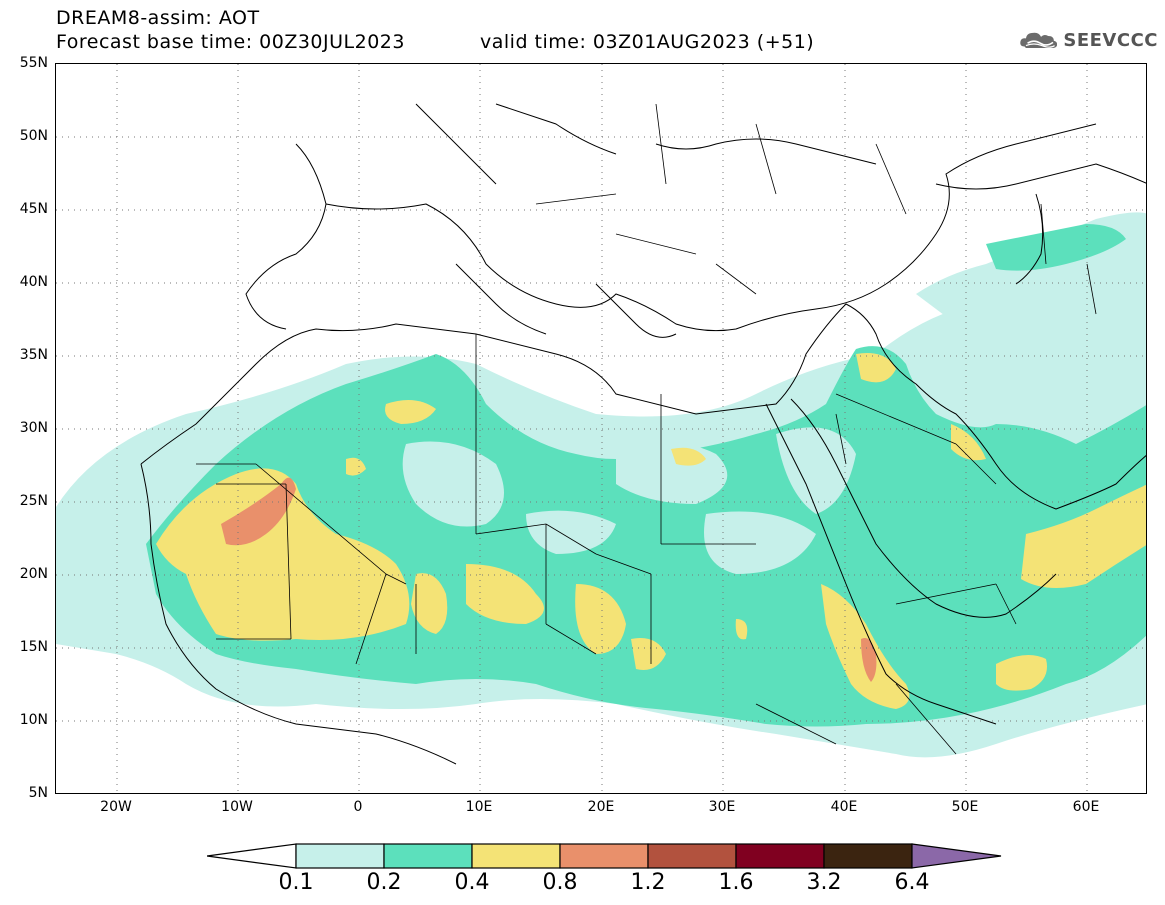  Describe the element at coordinates (601, 807) in the screenshot. I see `lon-label-20e: 20E` at that location.